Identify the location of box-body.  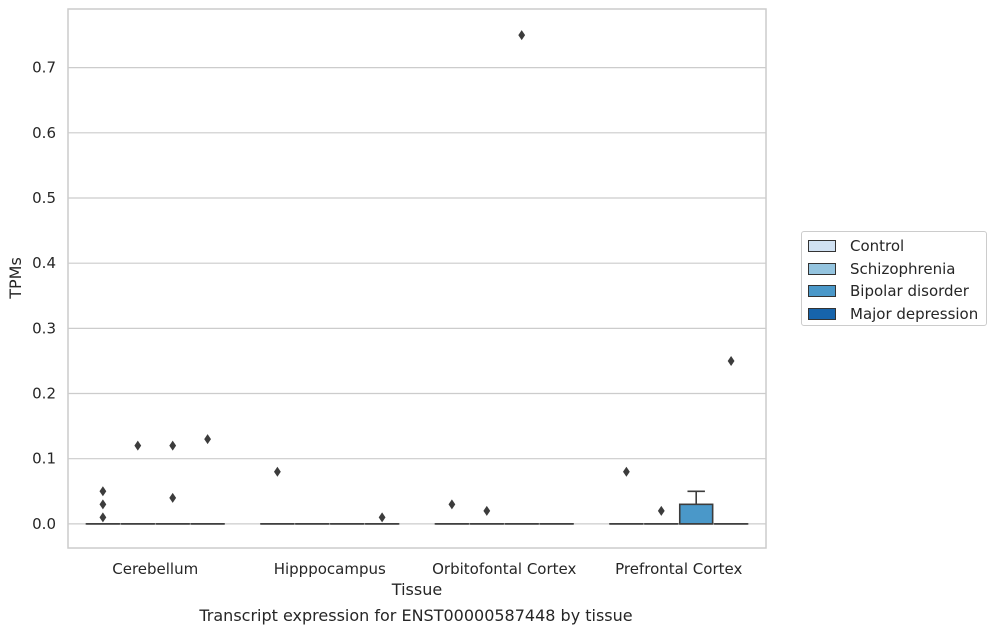
(696, 514).